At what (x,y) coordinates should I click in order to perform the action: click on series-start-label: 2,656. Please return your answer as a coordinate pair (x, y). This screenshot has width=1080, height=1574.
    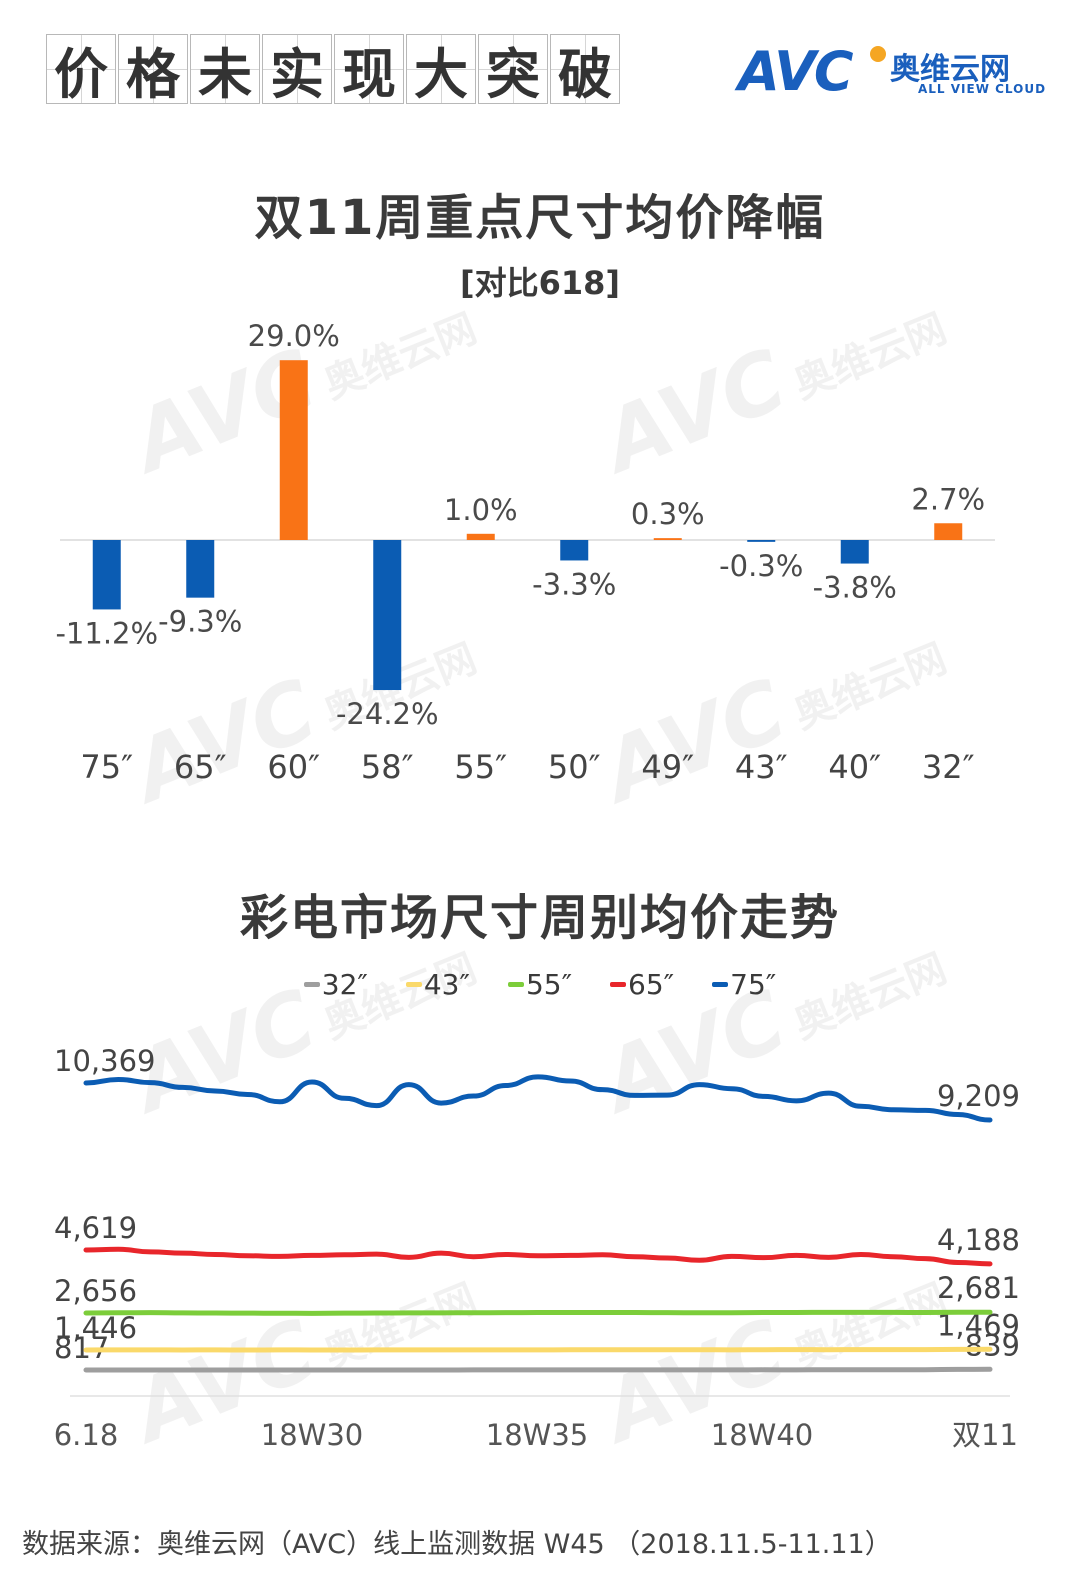
    Looking at the image, I should click on (95, 1291).